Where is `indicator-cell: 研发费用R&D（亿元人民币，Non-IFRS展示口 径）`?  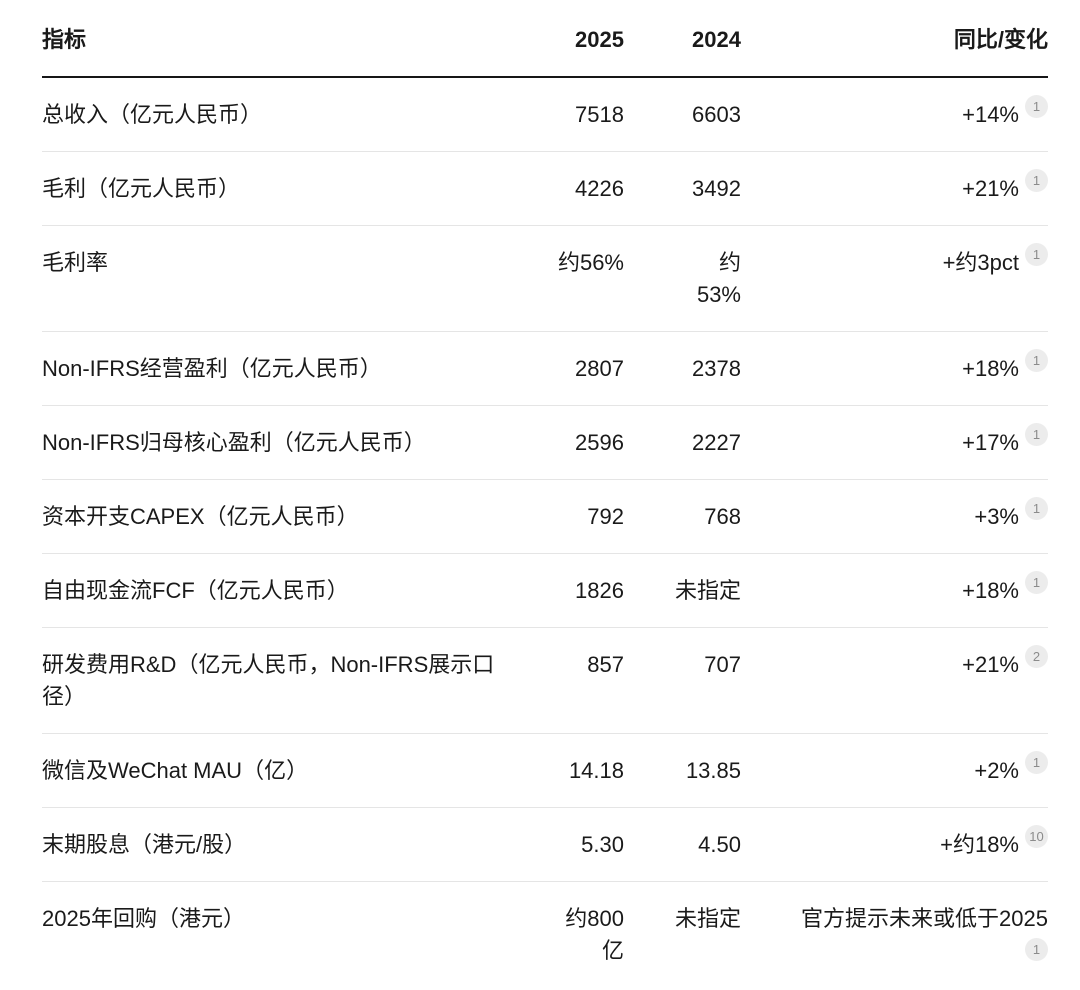
indicator-cell: 研发费用R&D（亿元人民币，Non-IFRS展示口 径） is located at coordinates (272, 680).